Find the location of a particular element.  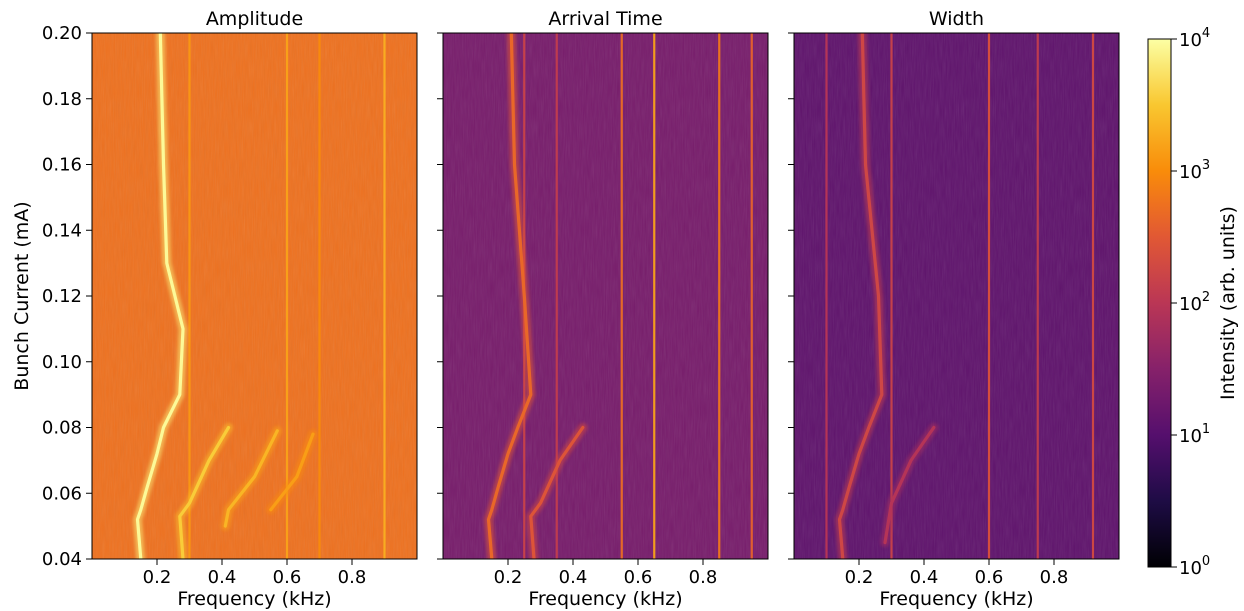

y-tick-label: 0.06 is located at coordinates (62, 493).